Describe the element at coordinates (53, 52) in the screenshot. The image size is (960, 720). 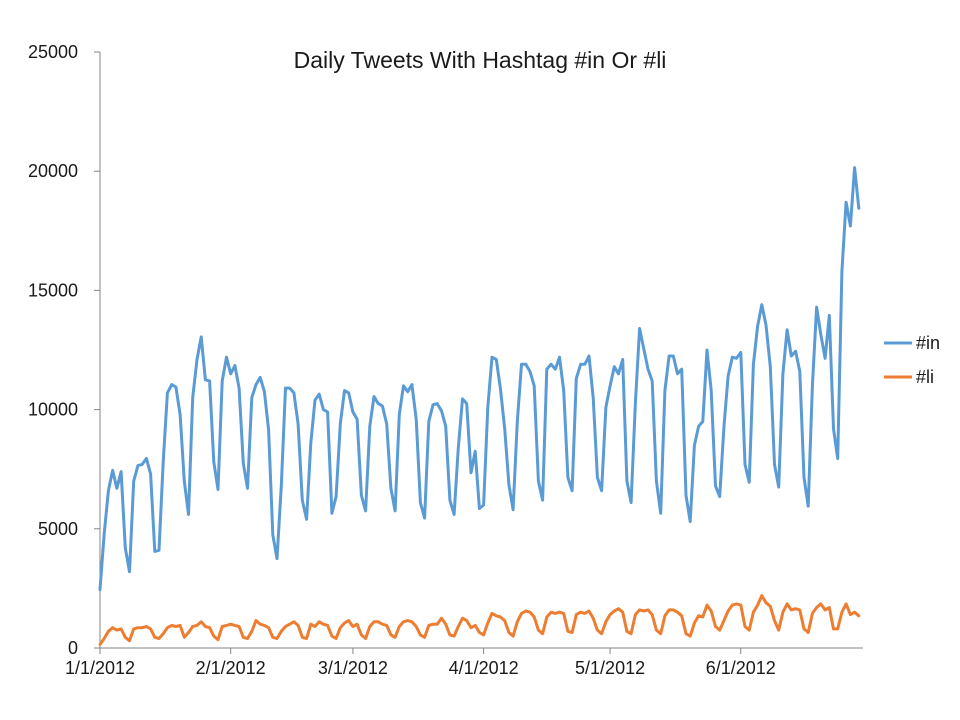
I see `y-tick-label: 25000` at that location.